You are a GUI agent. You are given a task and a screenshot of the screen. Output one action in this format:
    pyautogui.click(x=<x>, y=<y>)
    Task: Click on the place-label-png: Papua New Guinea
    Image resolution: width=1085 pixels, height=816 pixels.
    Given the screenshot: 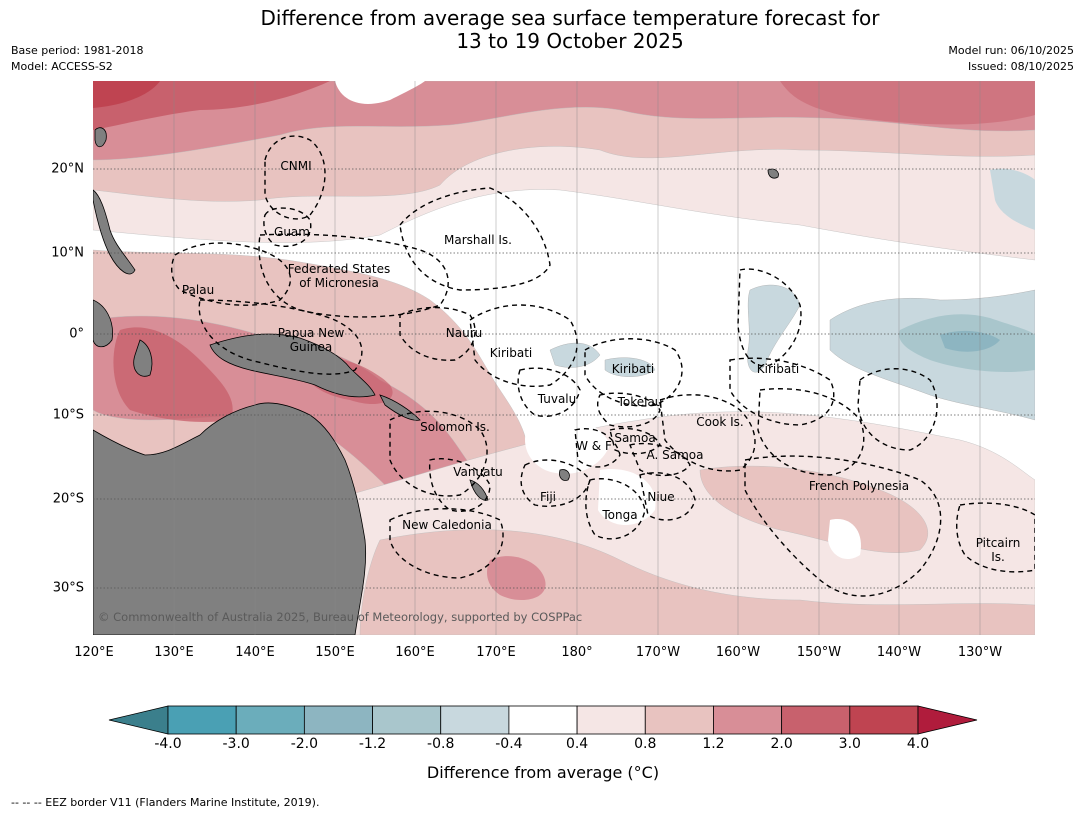 What is the action you would take?
    pyautogui.click(x=311, y=340)
    